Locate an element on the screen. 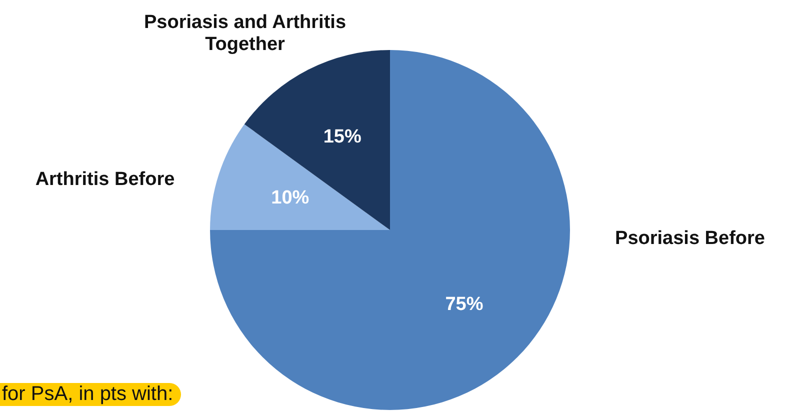 The image size is (792, 411). data-label: 15% is located at coordinates (342, 137).